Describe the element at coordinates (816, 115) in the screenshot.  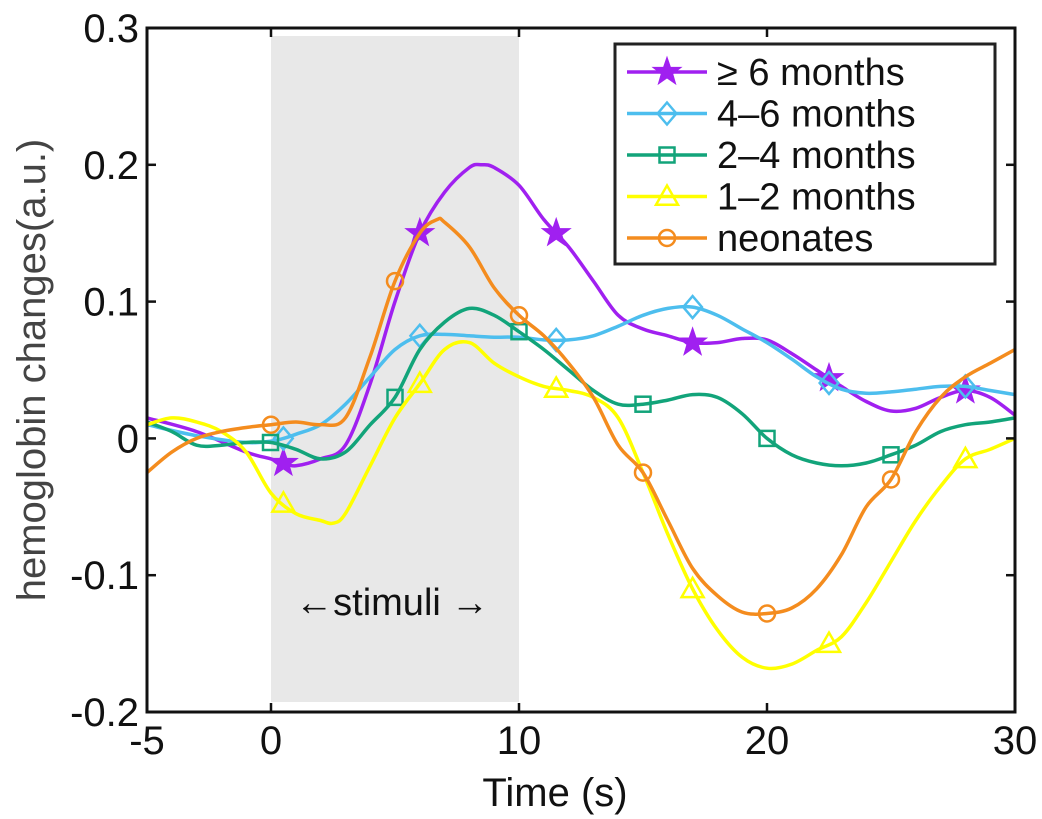
I see `legend-label: 4–6 months` at that location.